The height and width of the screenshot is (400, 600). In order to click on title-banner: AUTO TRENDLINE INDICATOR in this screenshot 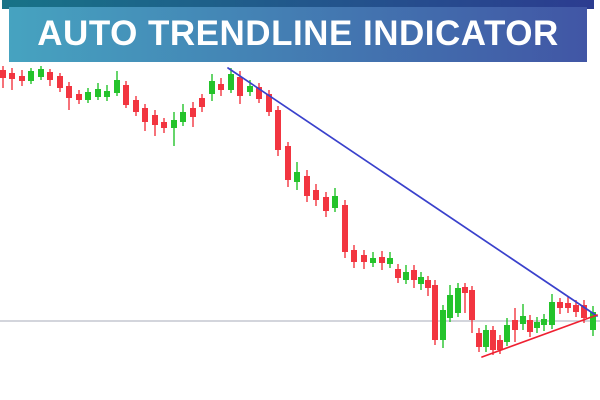, I will do `click(298, 34)`.